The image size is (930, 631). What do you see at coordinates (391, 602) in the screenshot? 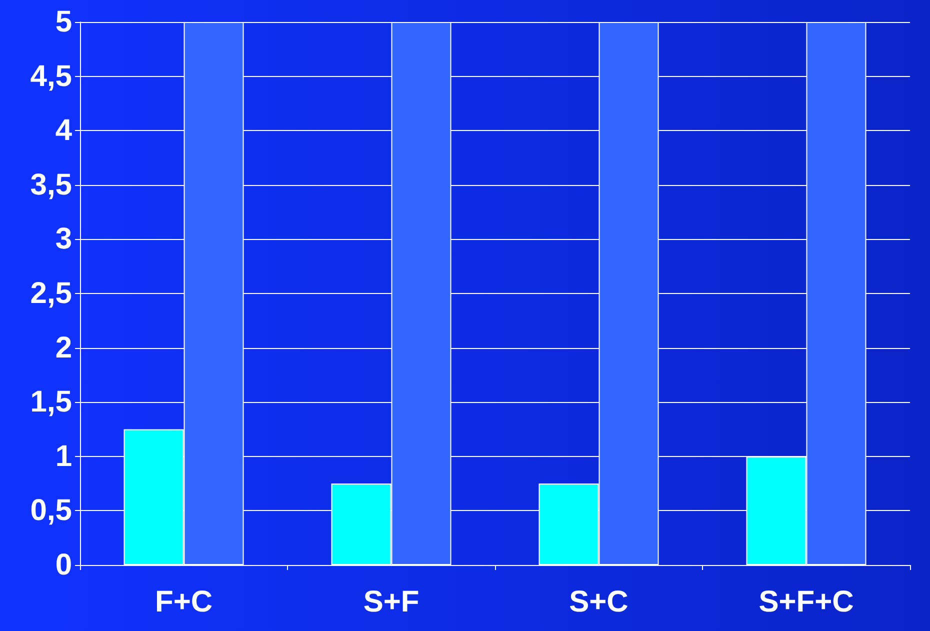
I see `x-tick-label: S+F` at bounding box center [391, 602].